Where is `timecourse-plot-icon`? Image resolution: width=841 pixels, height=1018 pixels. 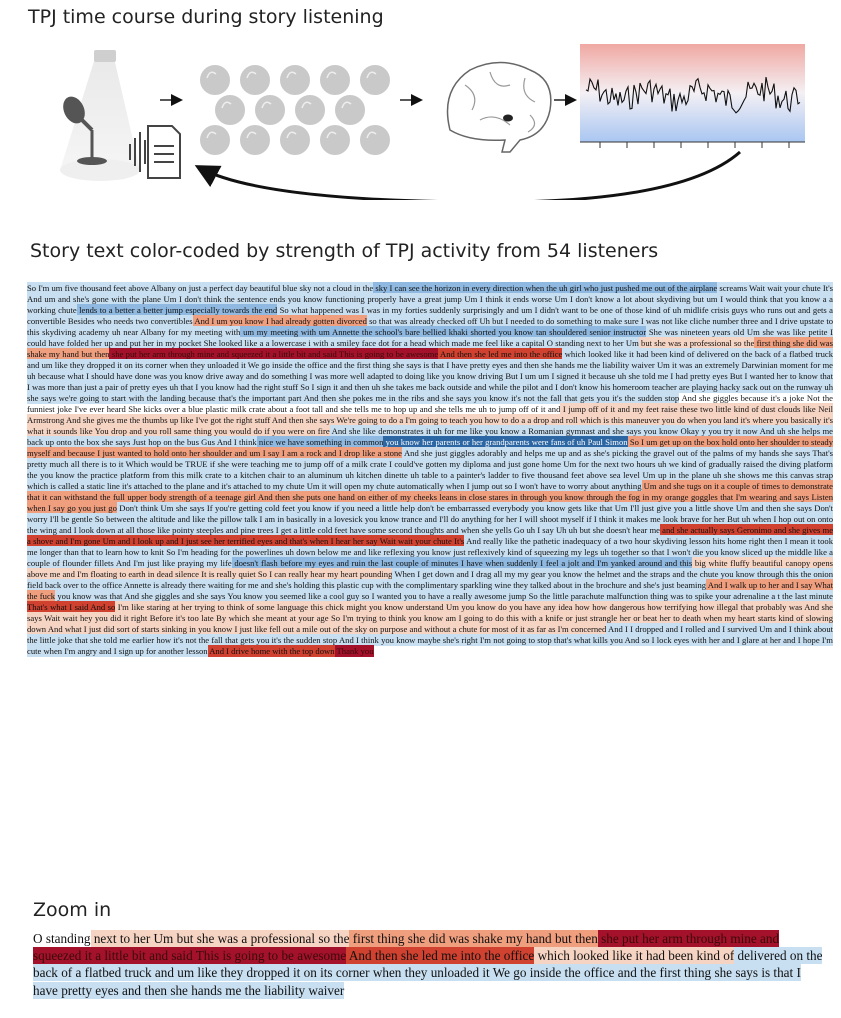
timecourse-plot-icon is located at coordinates (692, 96).